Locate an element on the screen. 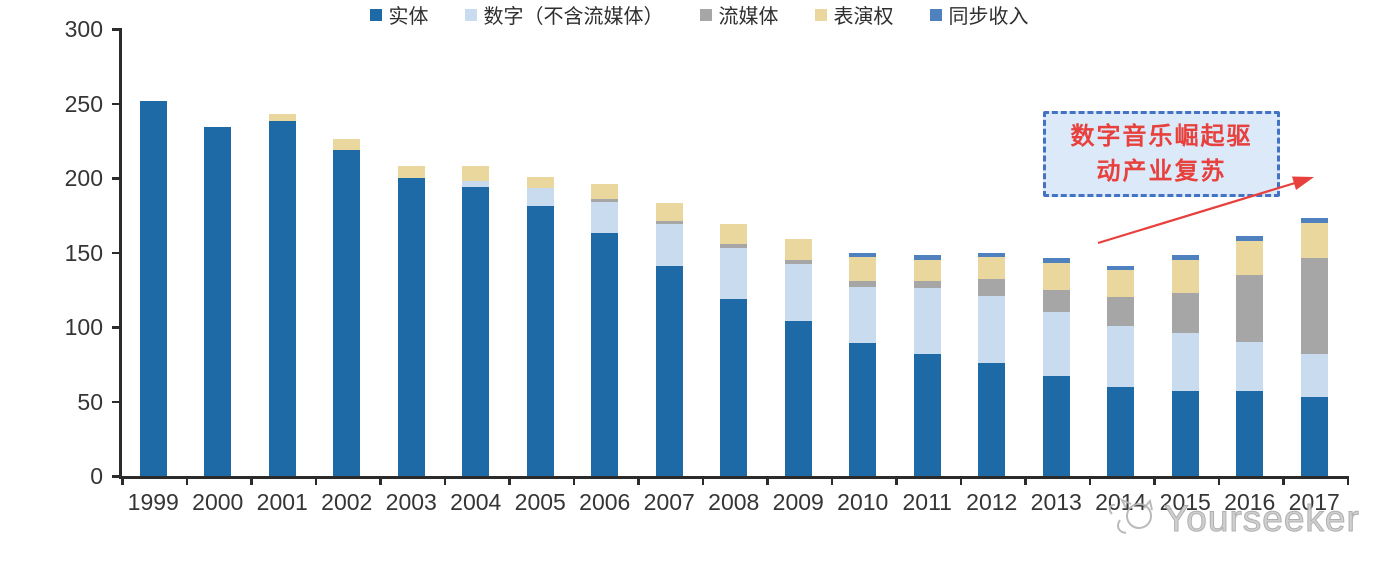  bar-2017 is located at coordinates (1314, 347).